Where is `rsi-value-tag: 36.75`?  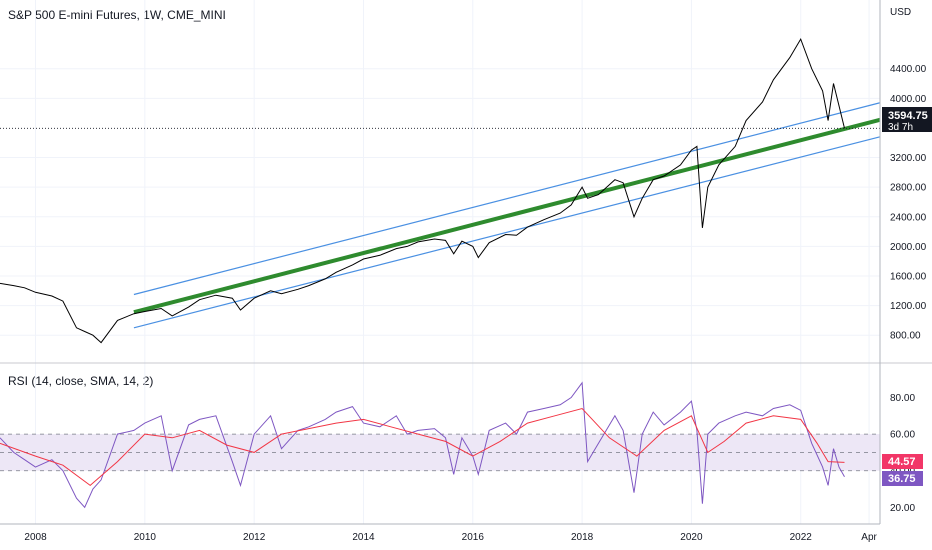
rsi-value-tag: 36.75 is located at coordinates (902, 478).